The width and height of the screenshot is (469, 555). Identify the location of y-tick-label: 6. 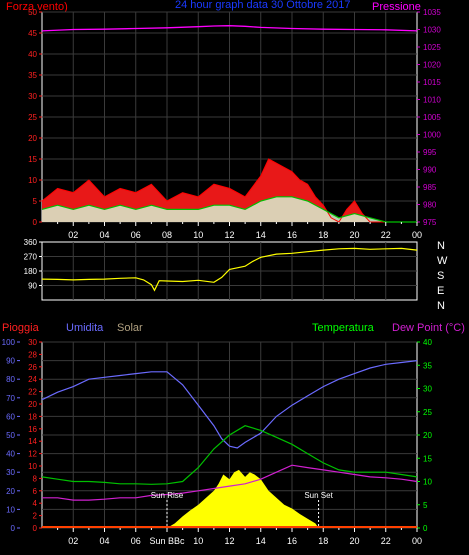
(35, 491).